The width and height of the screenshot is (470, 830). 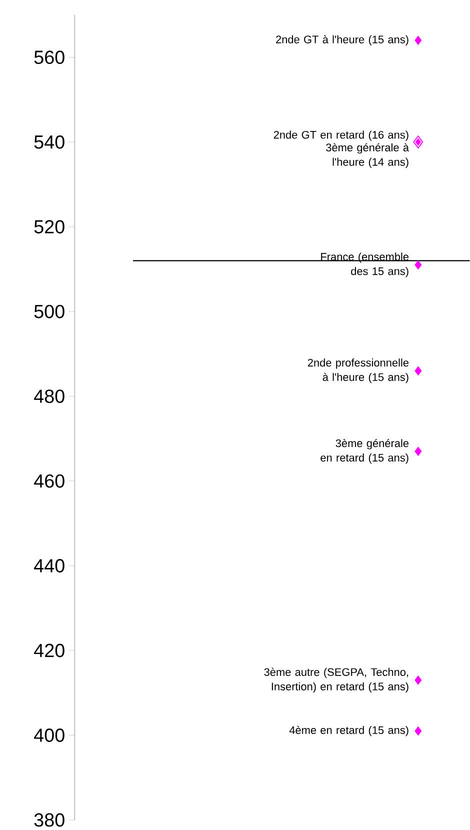 I want to click on y-tick-label: 520, so click(x=49, y=227).